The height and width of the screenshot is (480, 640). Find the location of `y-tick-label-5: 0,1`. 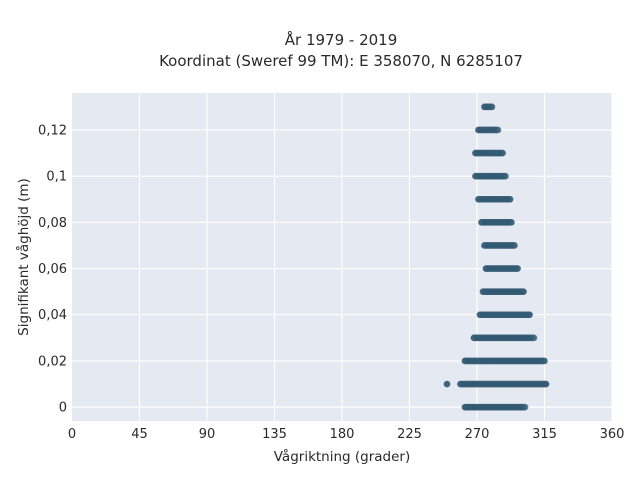

y-tick-label-5: 0,1 is located at coordinates (56, 177).